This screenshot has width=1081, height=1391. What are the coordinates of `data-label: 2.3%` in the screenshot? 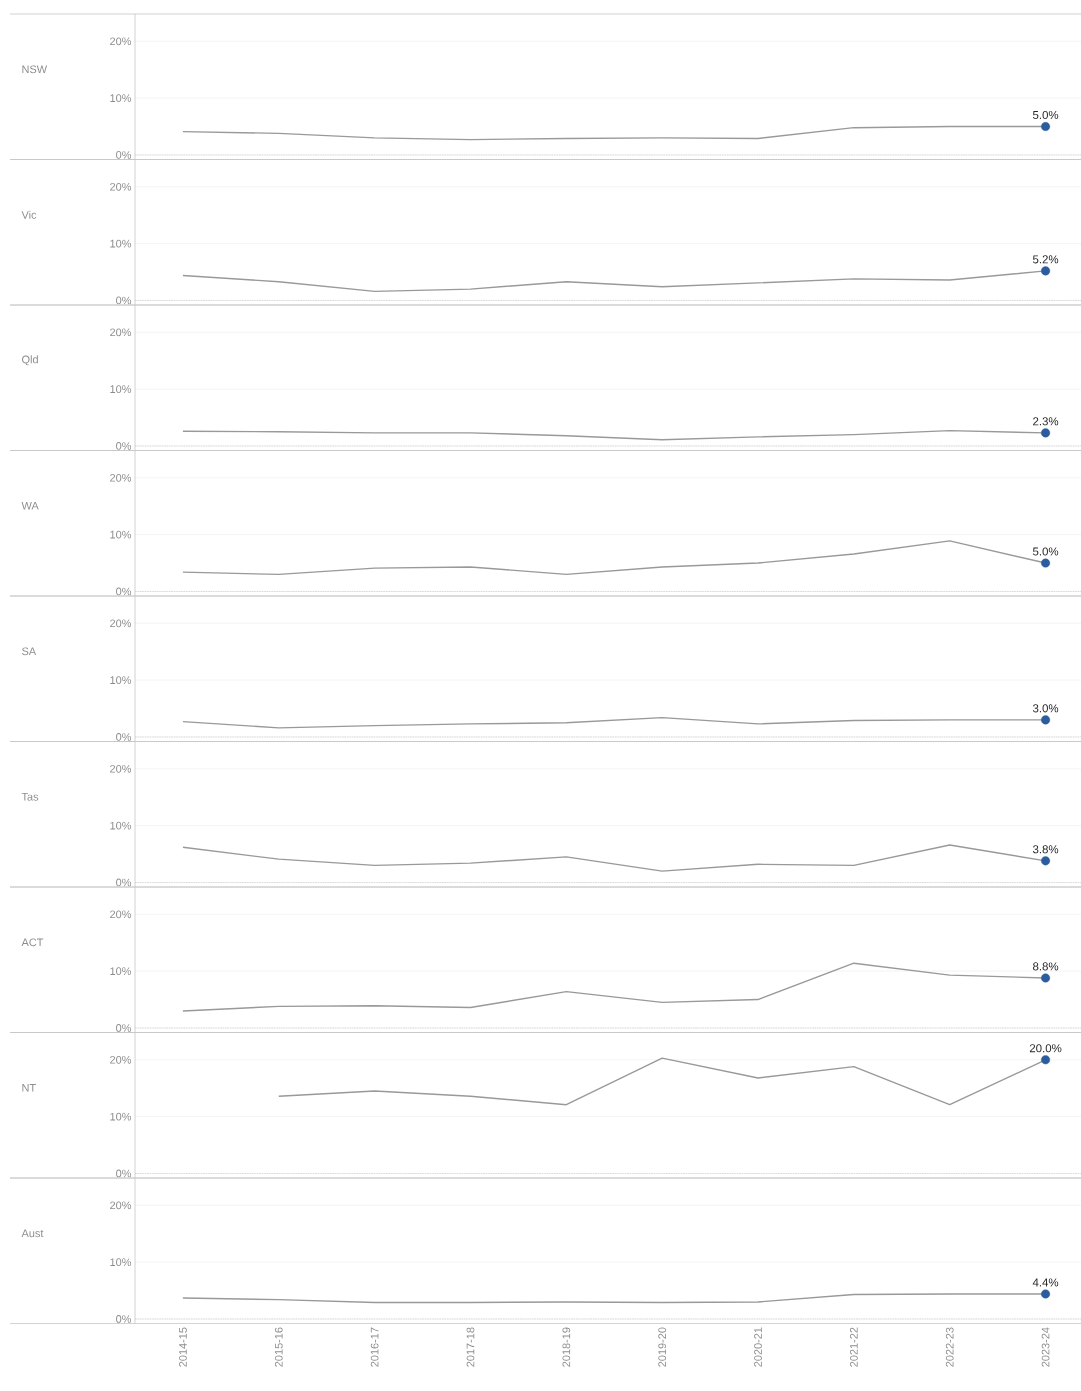 It's located at (1046, 421).